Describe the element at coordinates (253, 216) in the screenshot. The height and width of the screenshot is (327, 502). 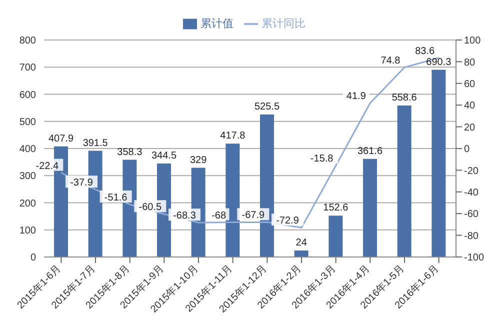
I see `data-label: -67.9` at that location.